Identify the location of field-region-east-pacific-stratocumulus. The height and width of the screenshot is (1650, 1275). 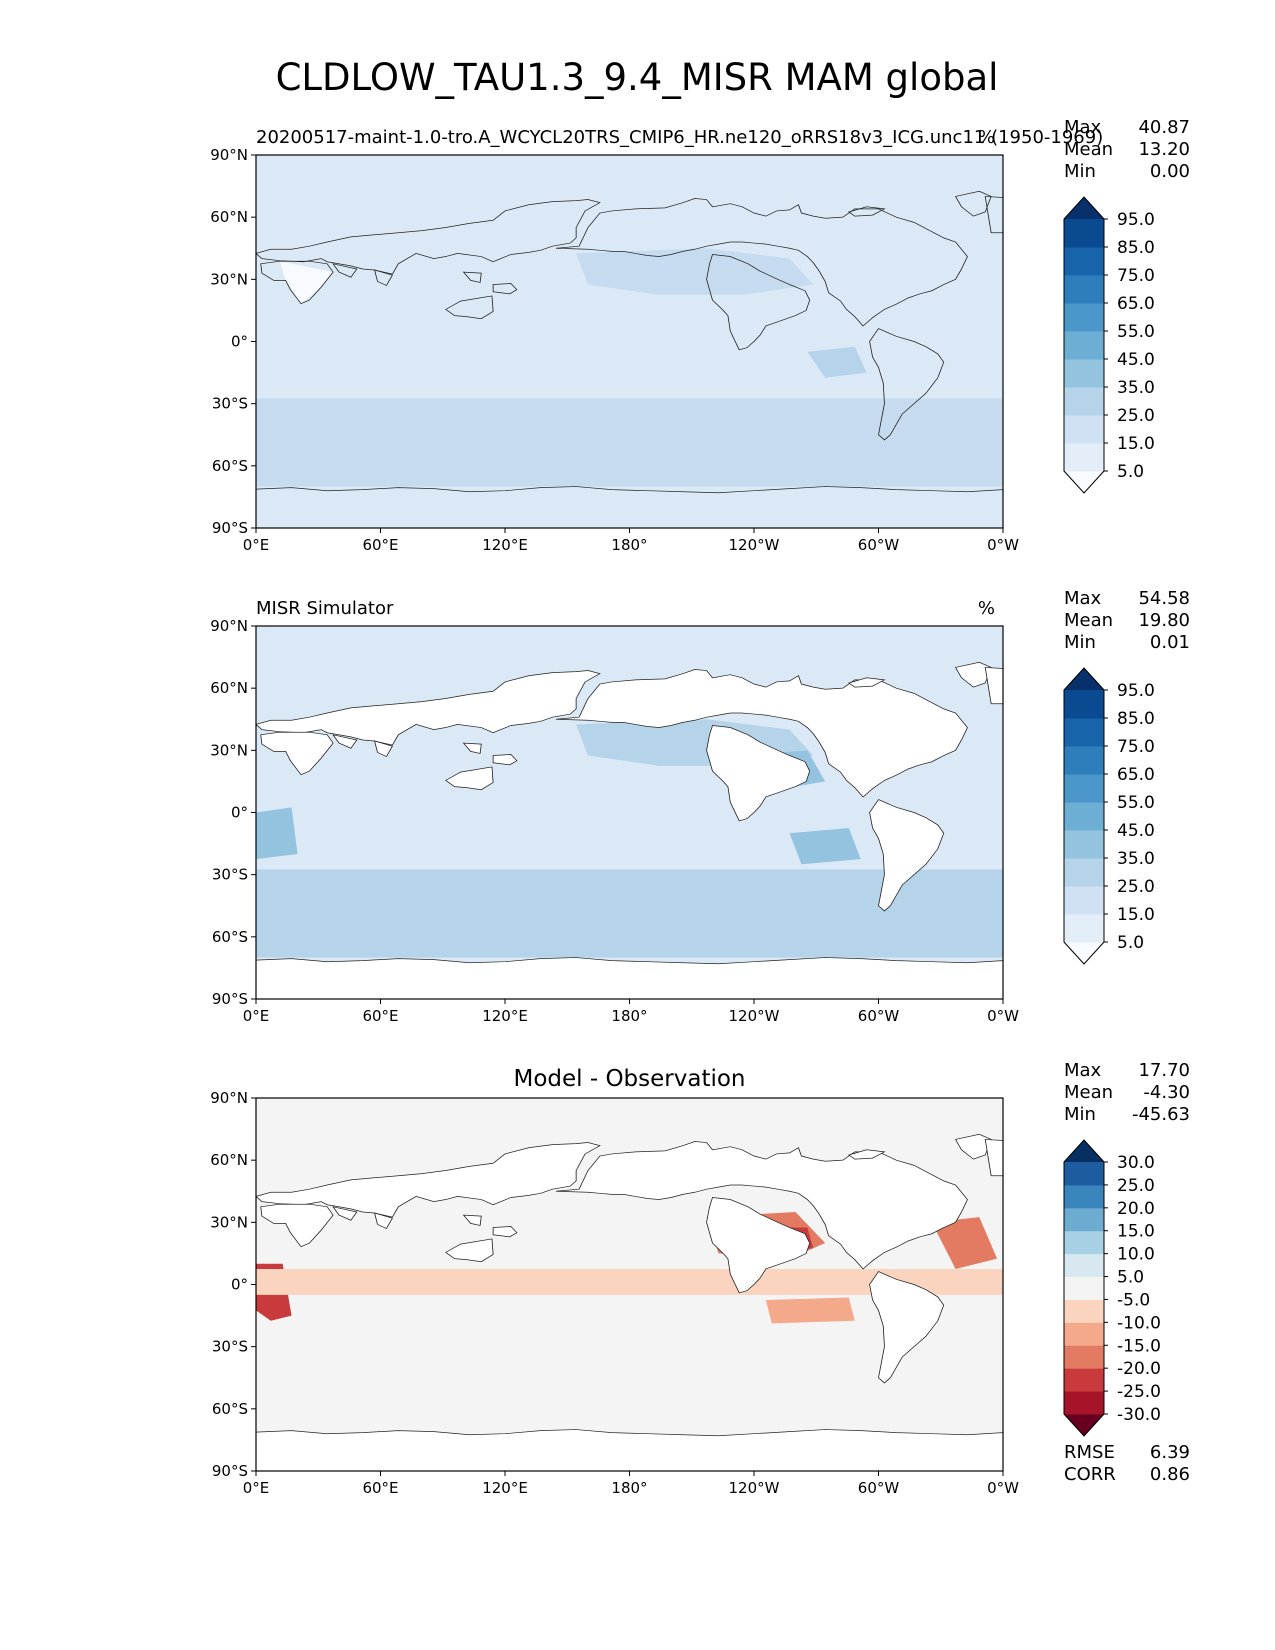
(837, 362).